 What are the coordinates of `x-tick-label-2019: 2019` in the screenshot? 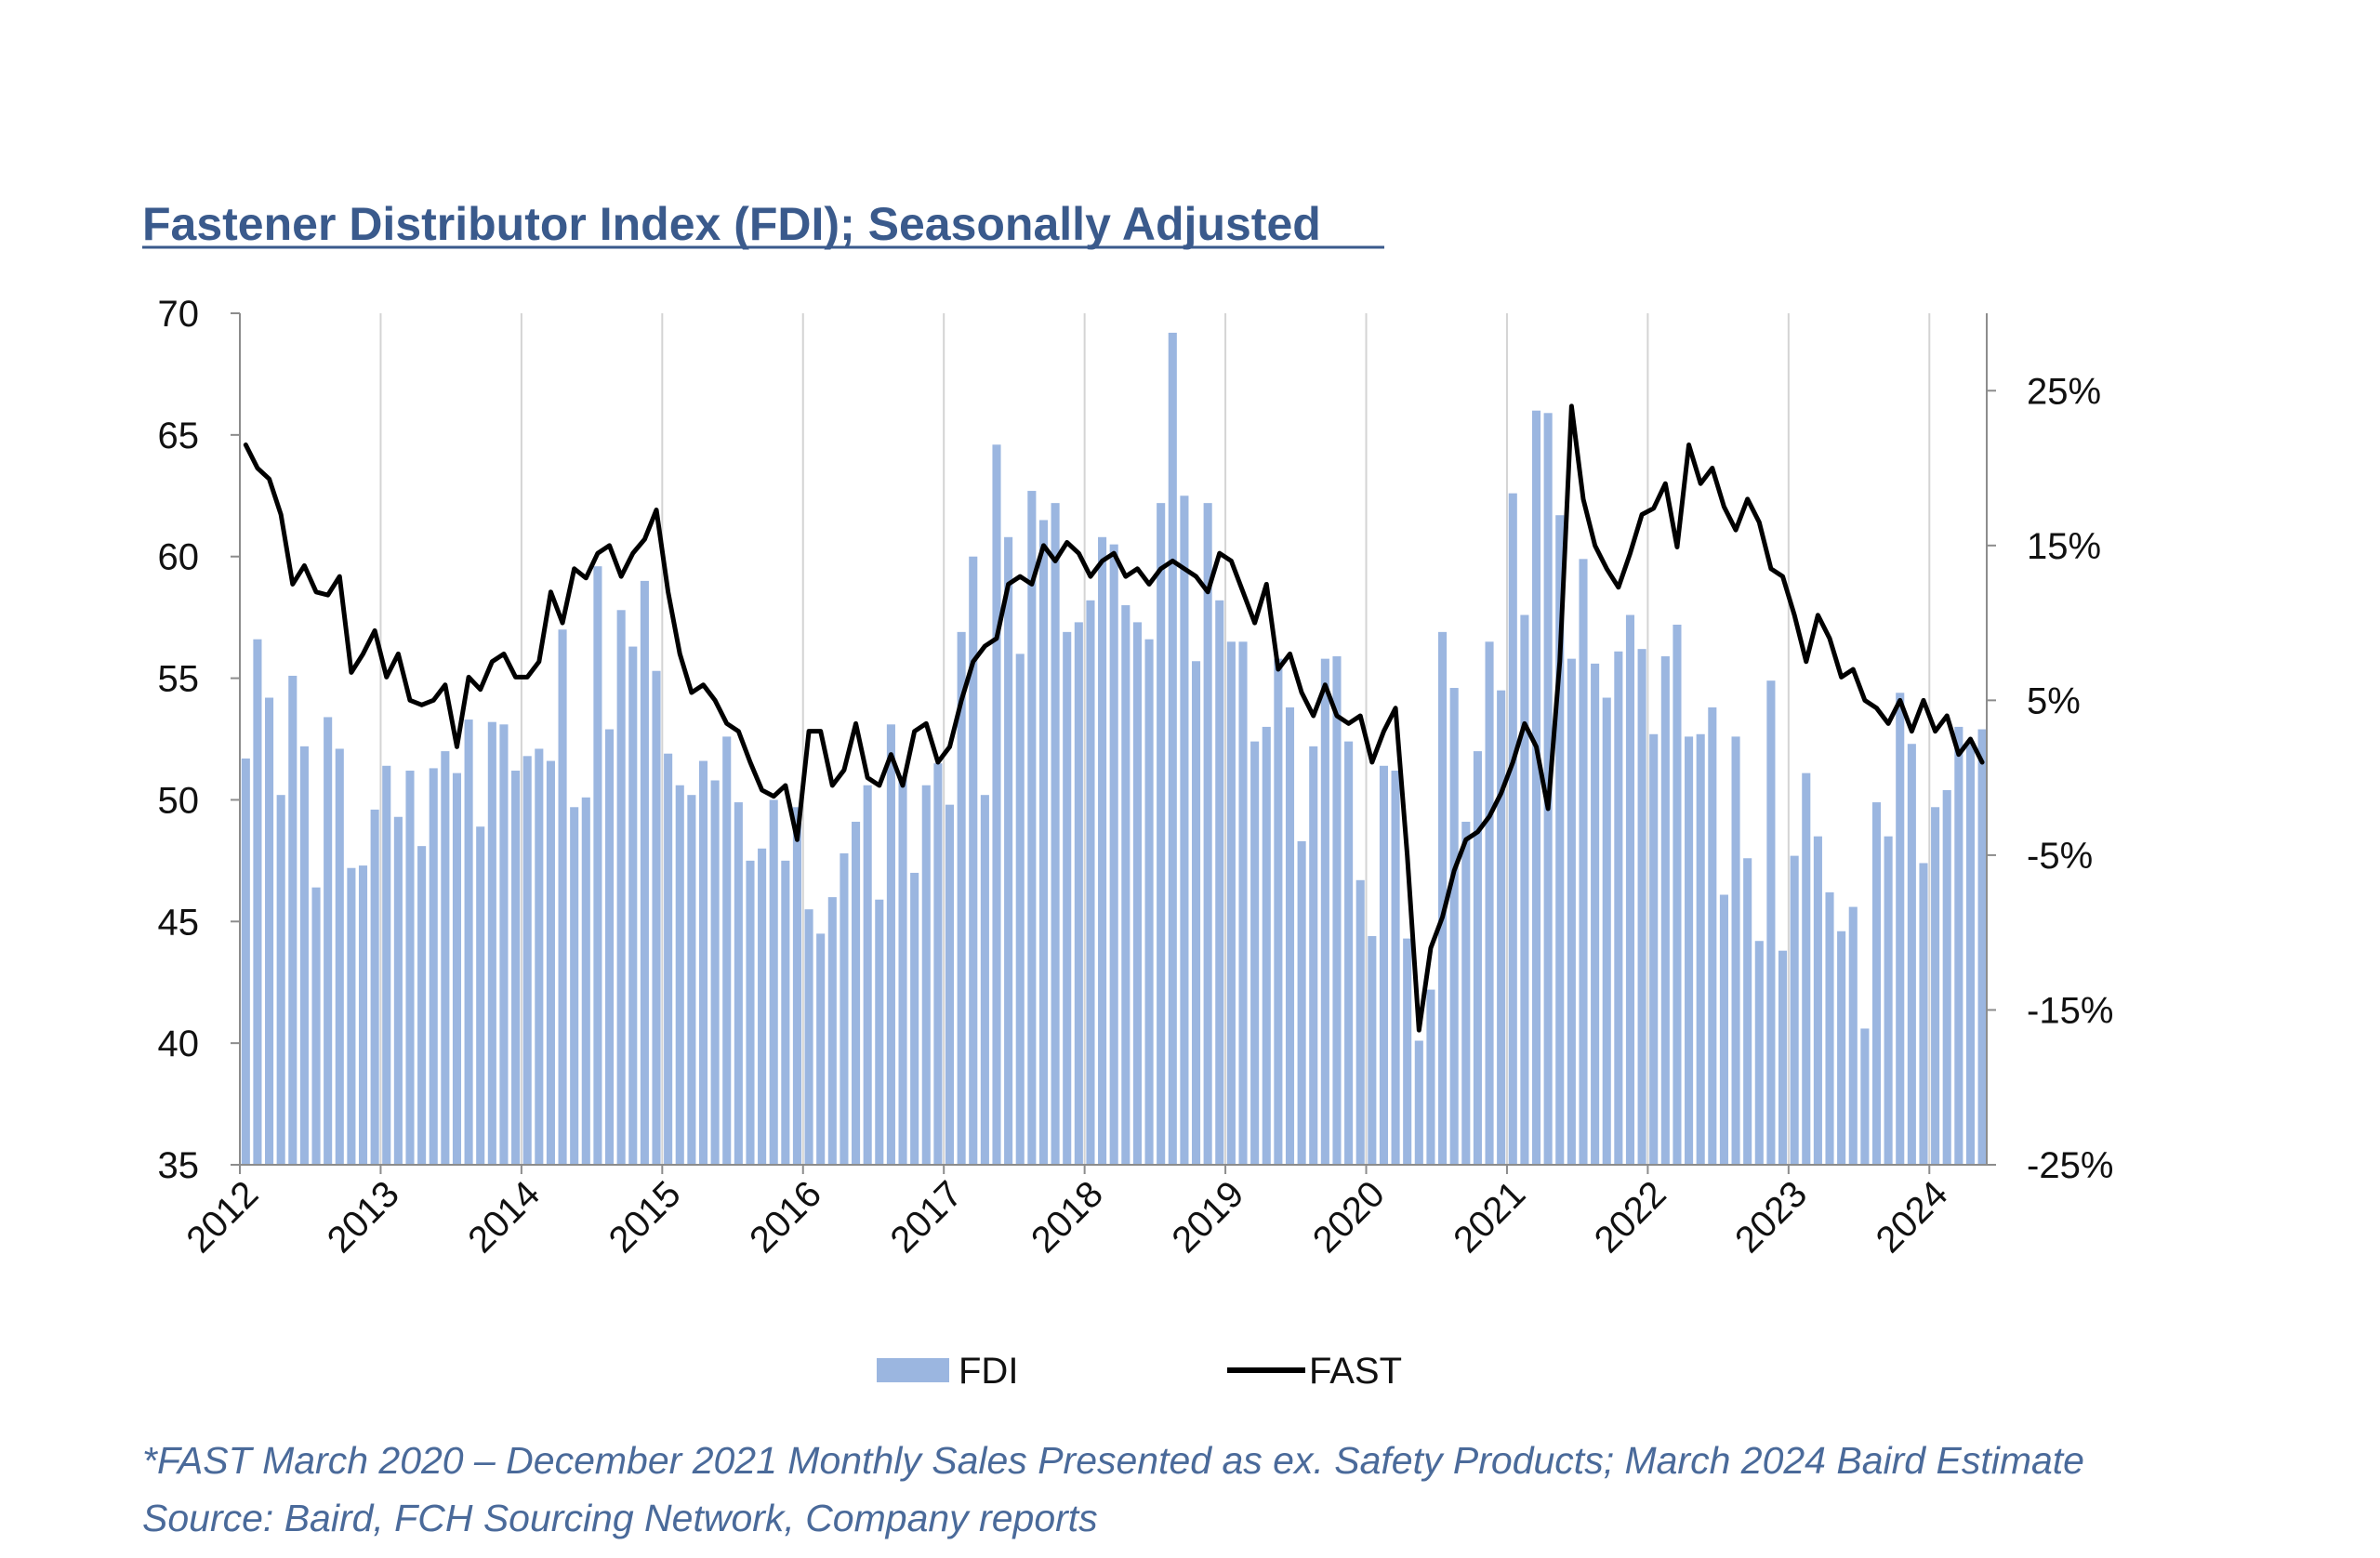 It's located at (1207, 1217).